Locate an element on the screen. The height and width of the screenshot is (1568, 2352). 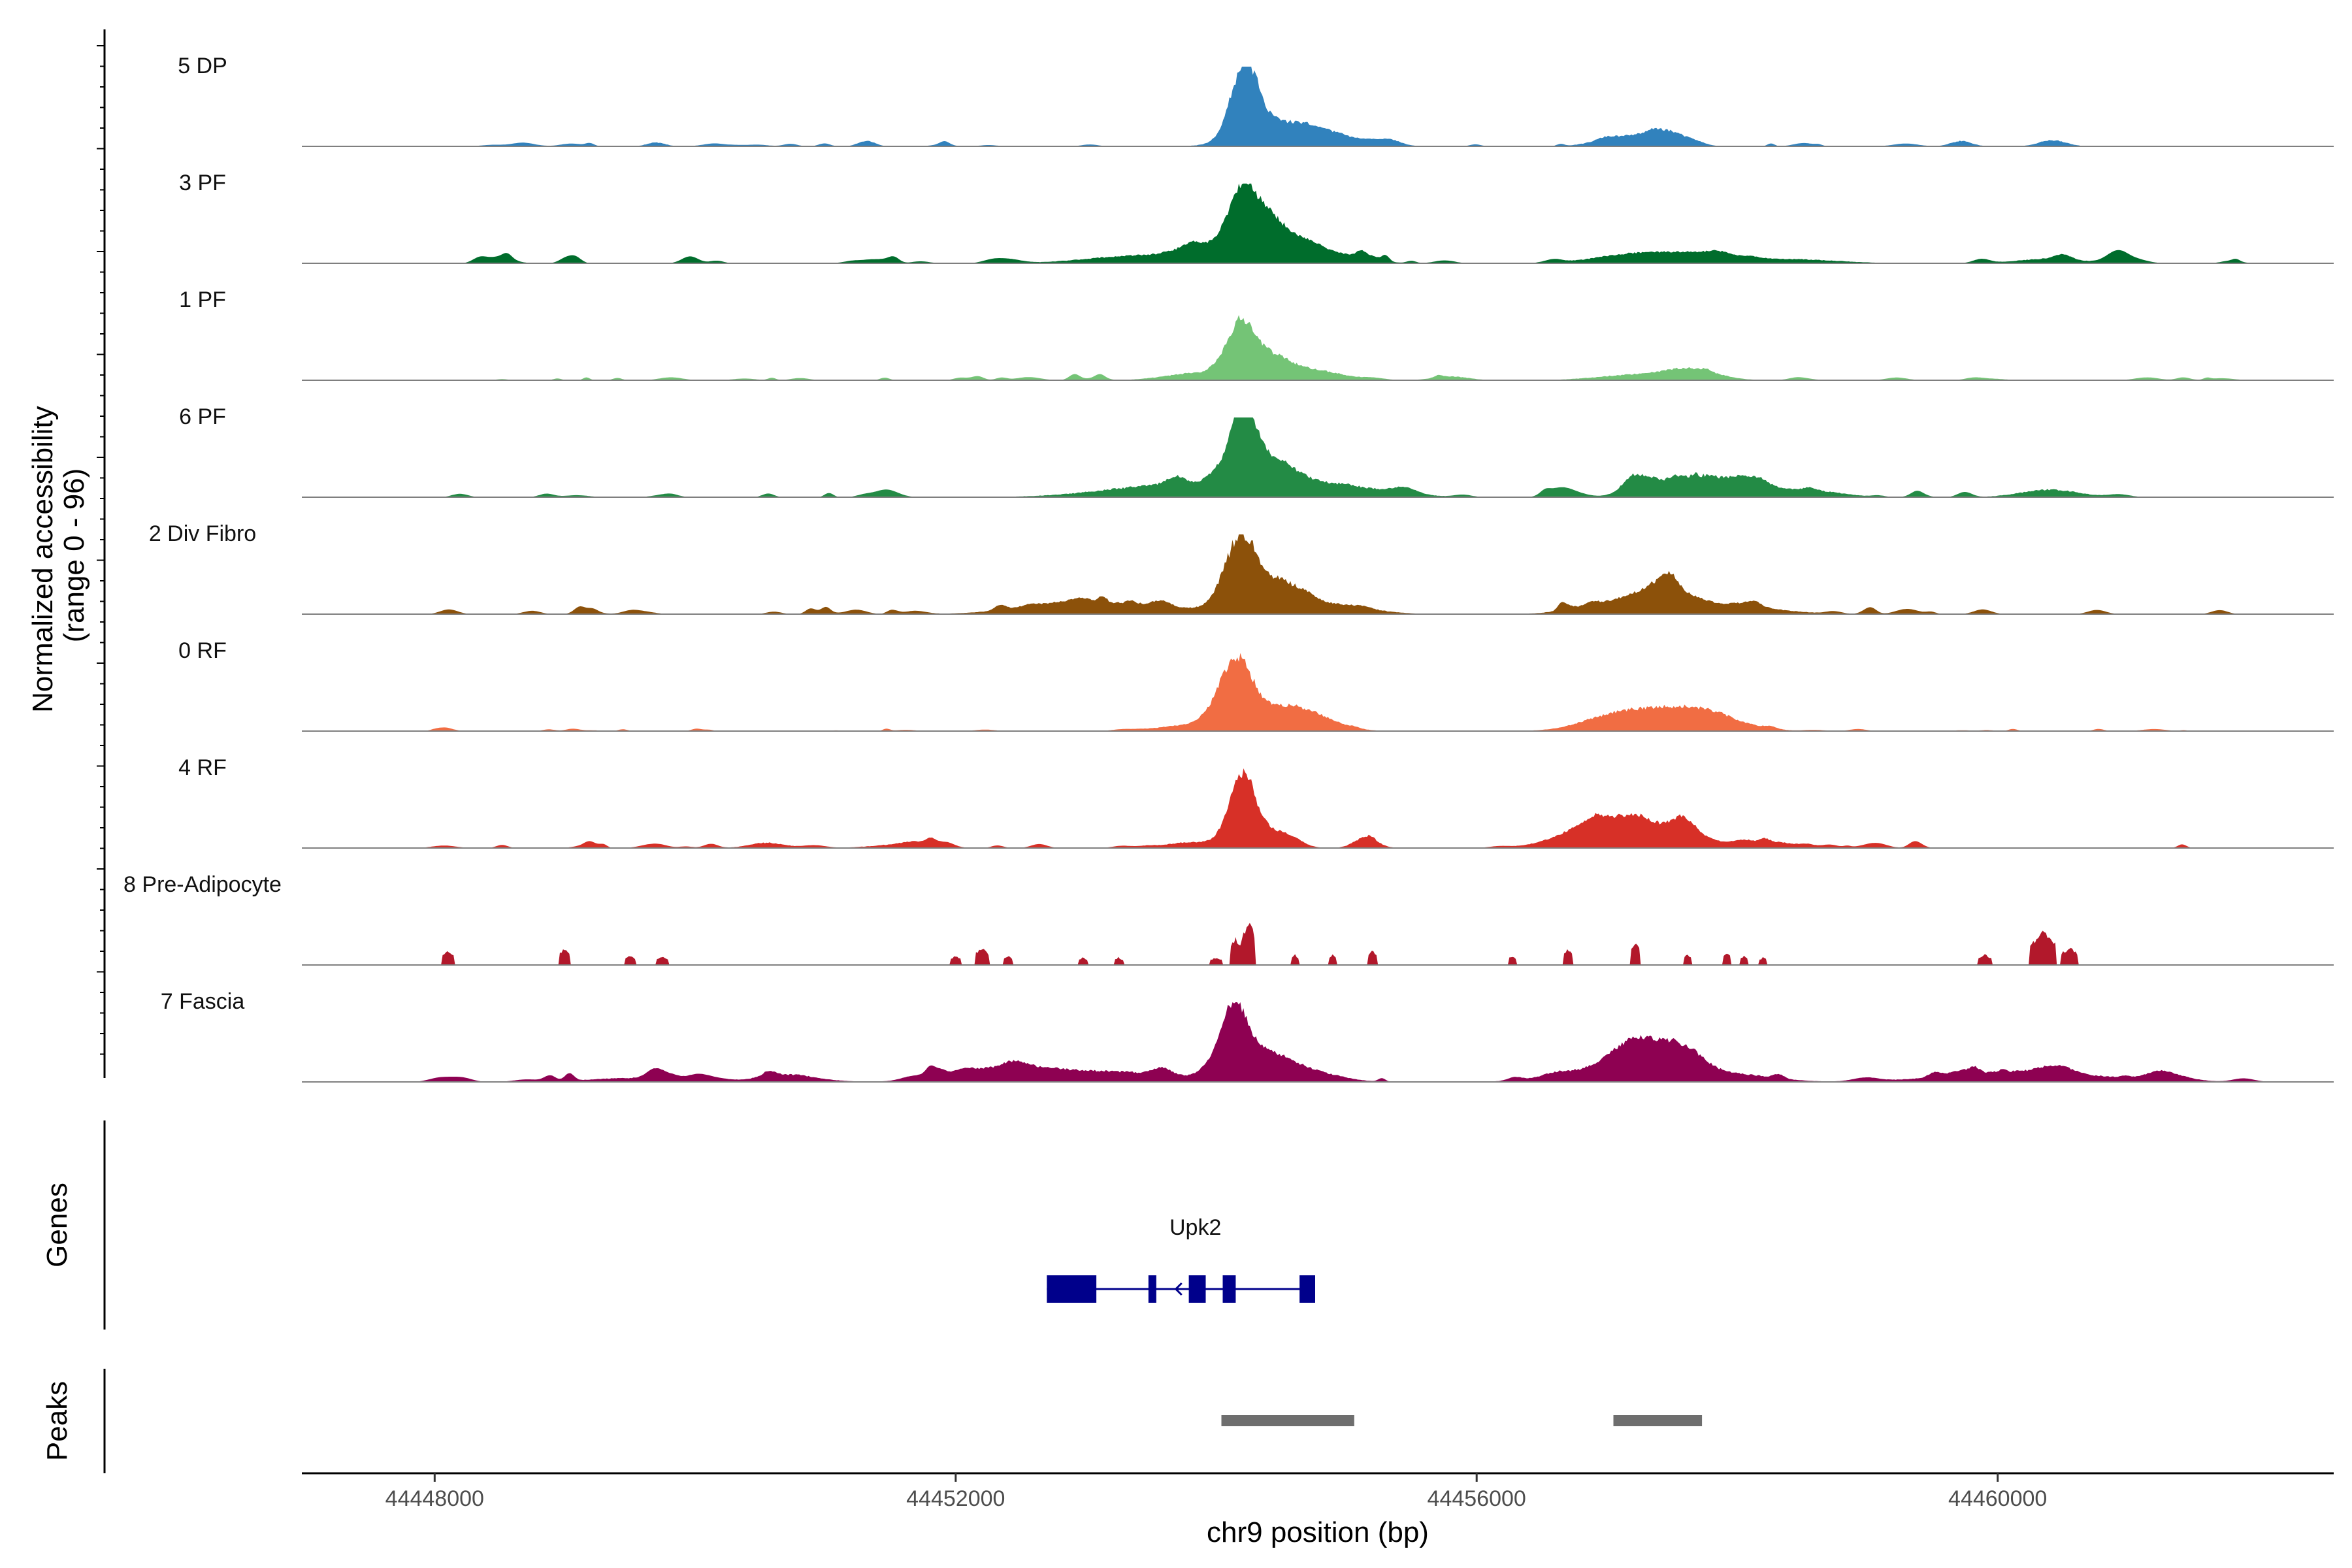
coverage-area-7-fascia is located at coordinates (1318, 1042).